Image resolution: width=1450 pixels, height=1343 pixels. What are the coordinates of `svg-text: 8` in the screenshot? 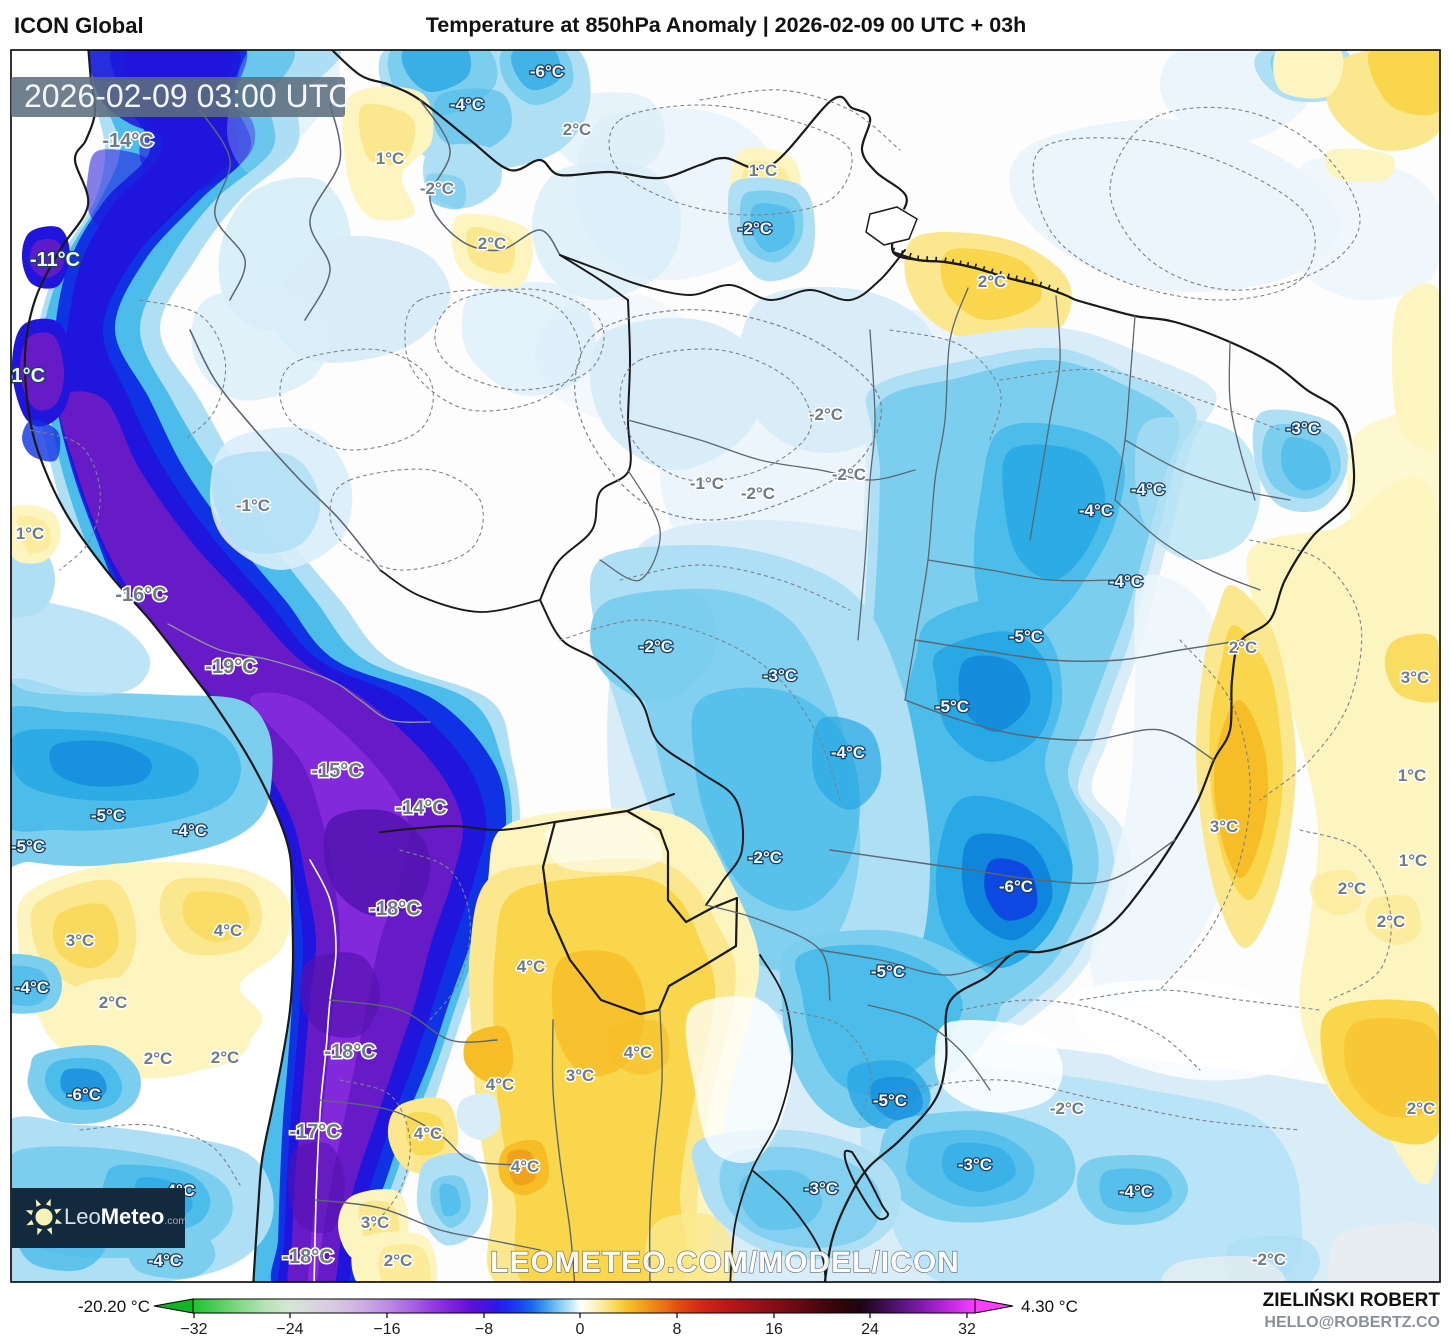 It's located at (677, 1329).